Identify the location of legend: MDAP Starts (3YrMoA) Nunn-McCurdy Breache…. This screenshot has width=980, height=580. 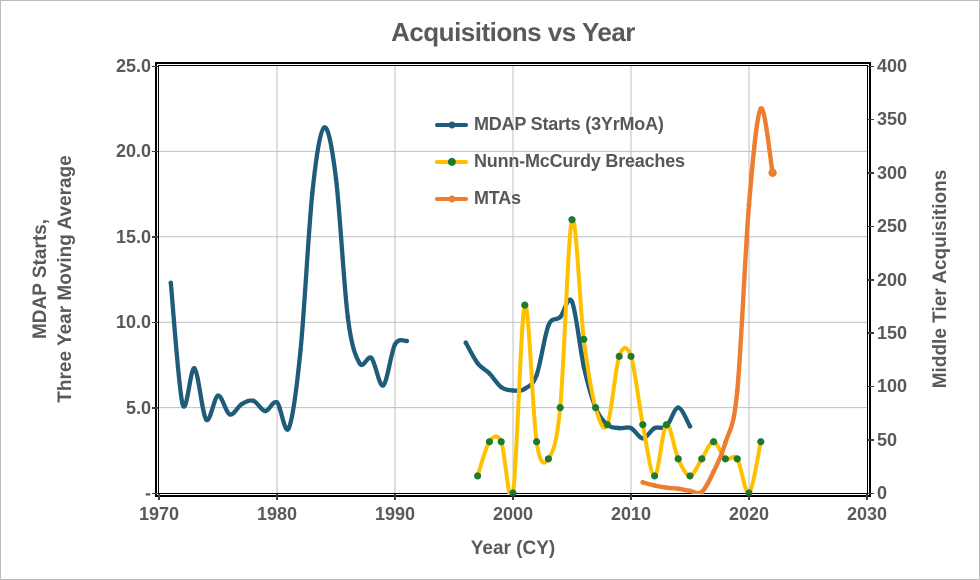
(560, 161).